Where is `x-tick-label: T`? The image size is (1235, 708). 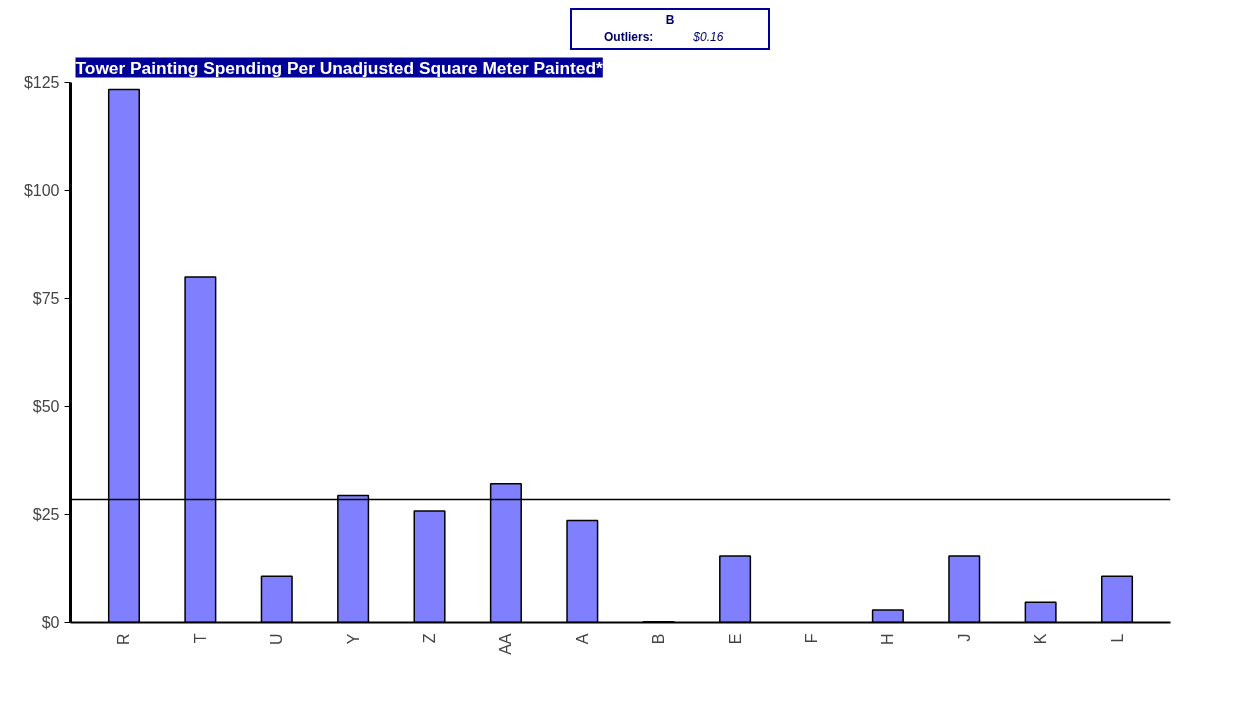
x-tick-label: T is located at coordinates (200, 638).